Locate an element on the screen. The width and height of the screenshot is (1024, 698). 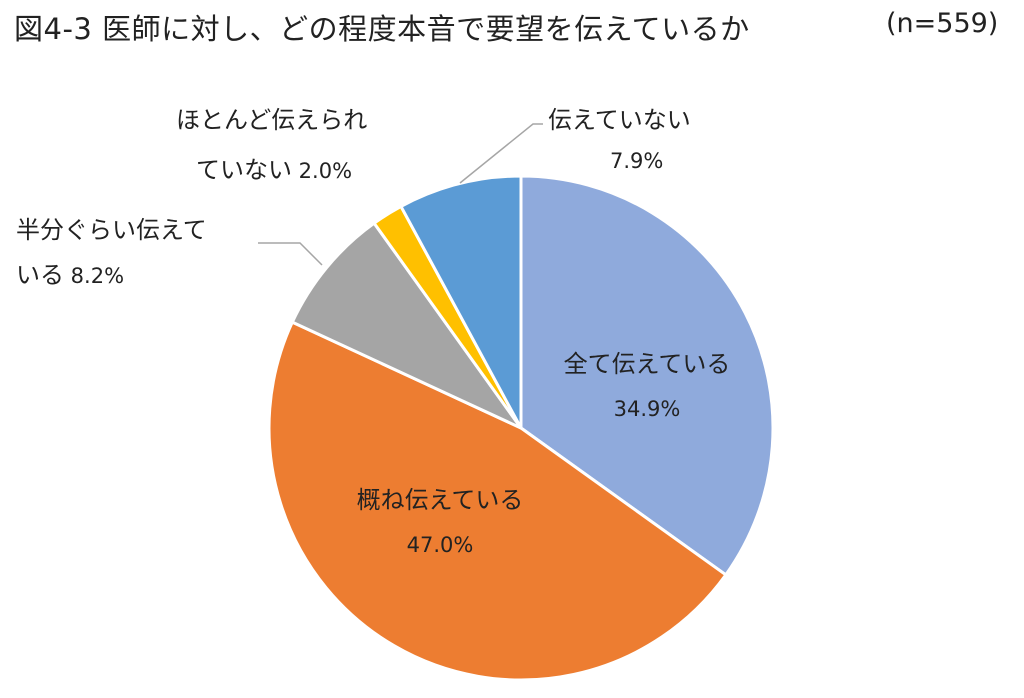
slice-label-1: 全て伝えている is located at coordinates (647, 364).